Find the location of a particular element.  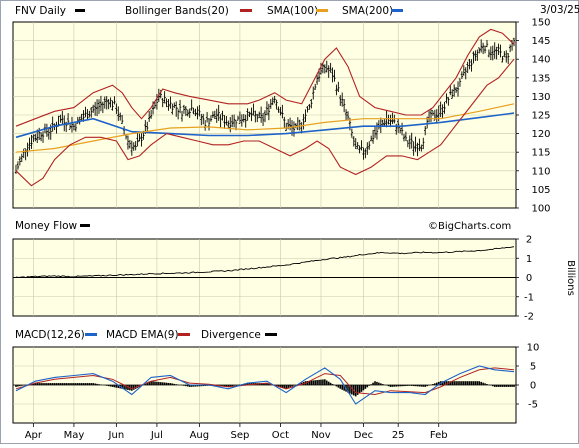

money-flow-y-tick-label: 0 is located at coordinates (529, 278).